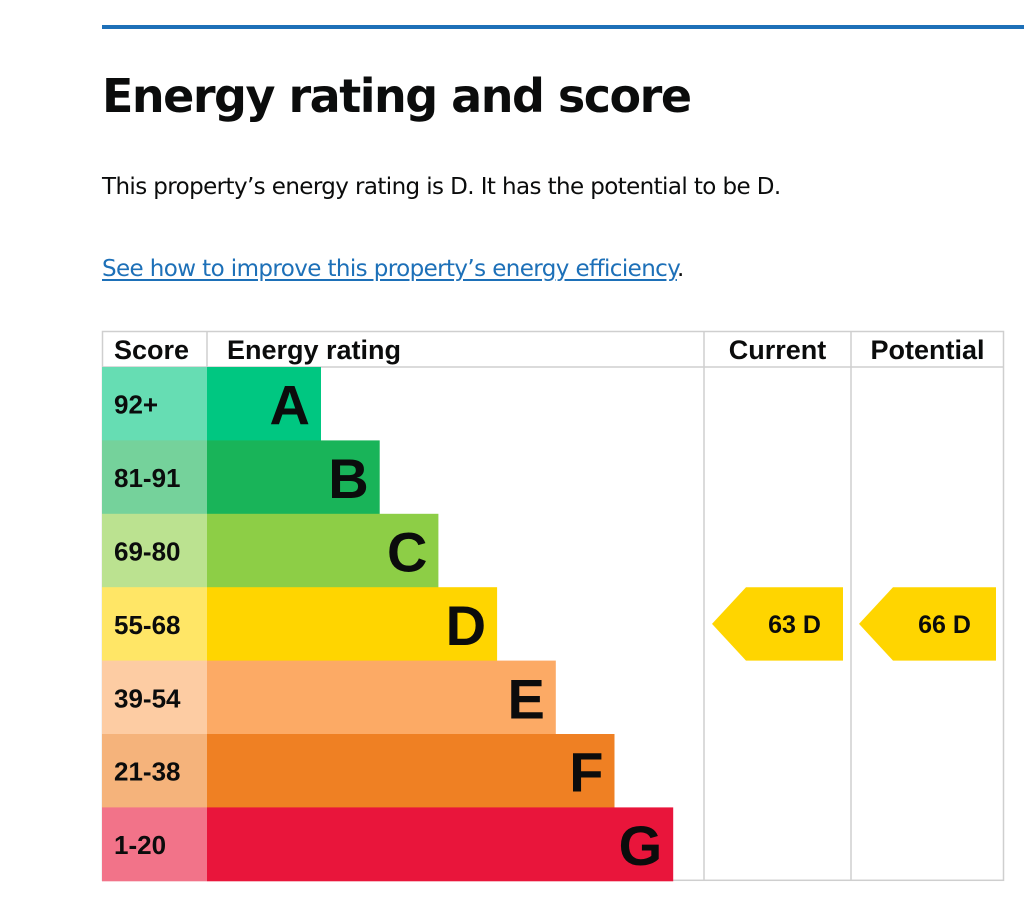 This screenshot has width=1024, height=917. What do you see at coordinates (407, 552) in the screenshot?
I see `rating-letter-c: C` at bounding box center [407, 552].